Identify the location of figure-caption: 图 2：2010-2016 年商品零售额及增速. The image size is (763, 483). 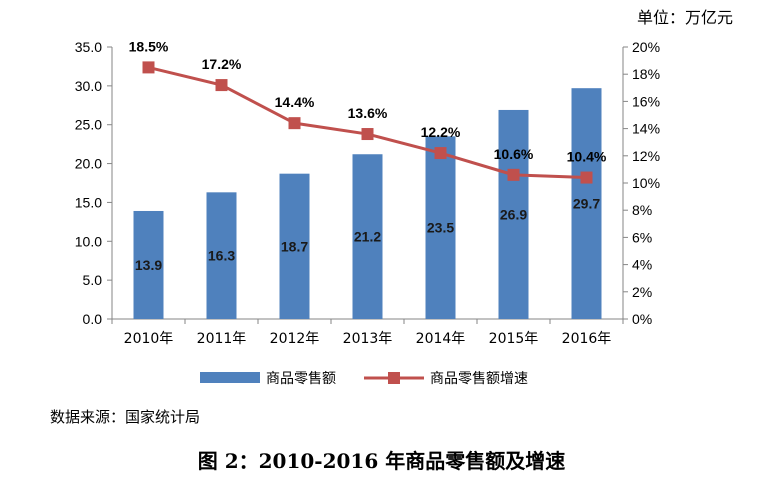
(381, 461).